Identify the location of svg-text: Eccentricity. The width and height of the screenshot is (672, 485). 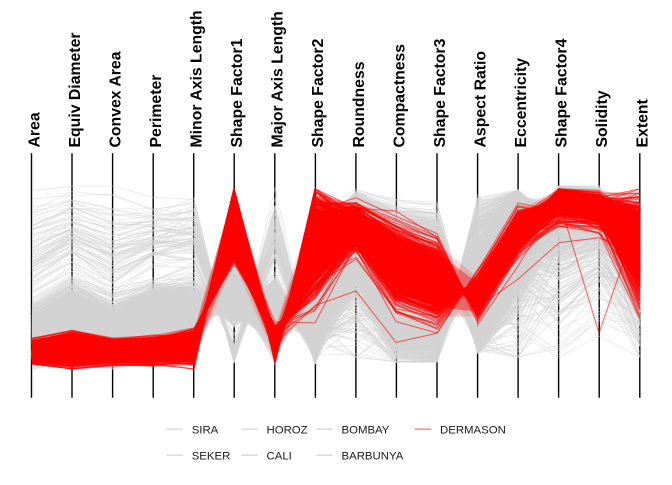
(521, 103).